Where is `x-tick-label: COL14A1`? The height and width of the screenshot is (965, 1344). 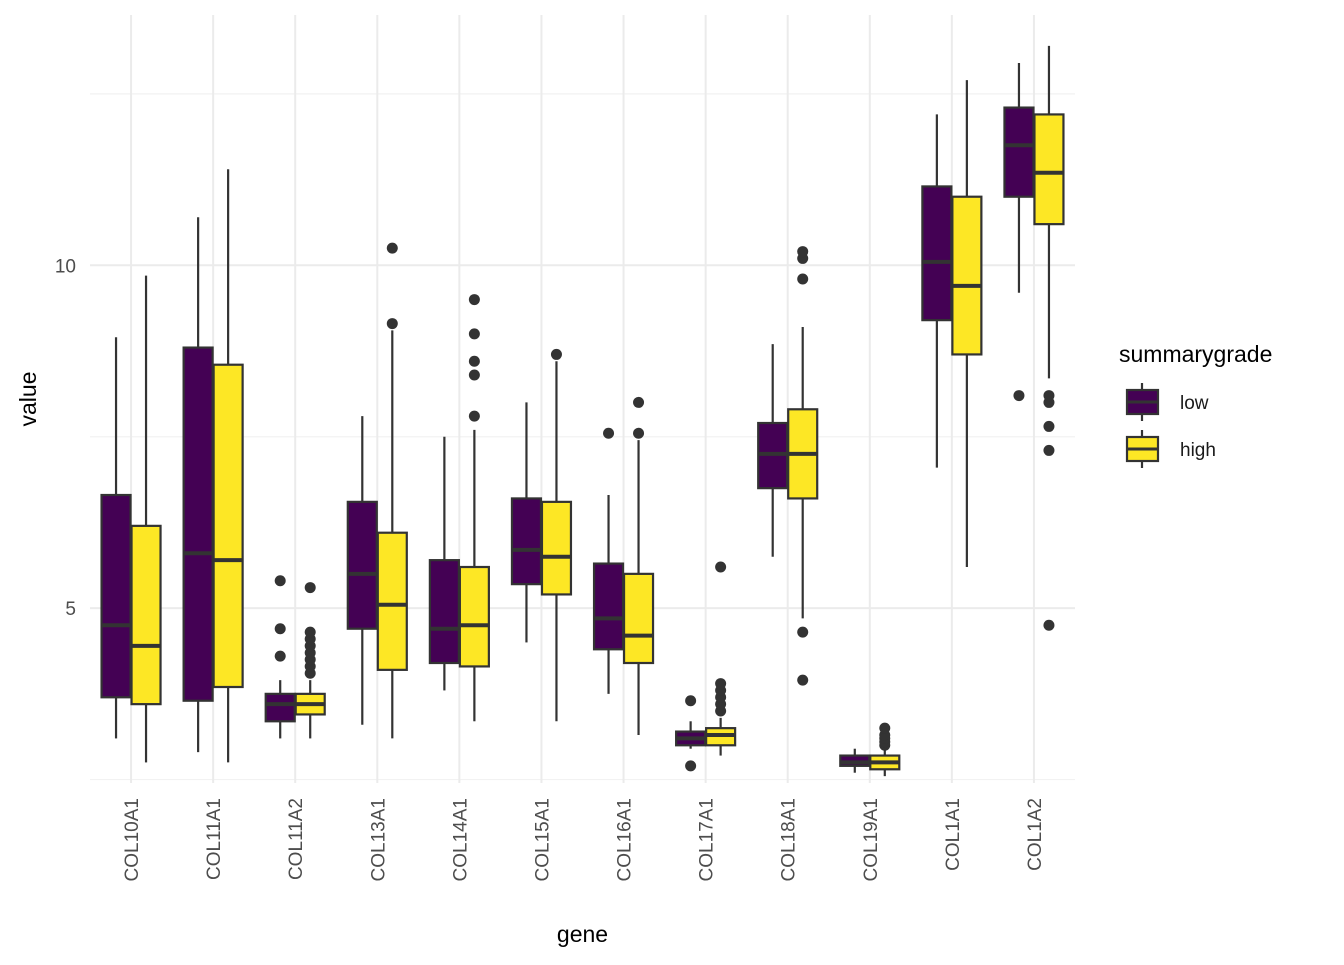
x-tick-label: COL14A1 is located at coordinates (460, 839).